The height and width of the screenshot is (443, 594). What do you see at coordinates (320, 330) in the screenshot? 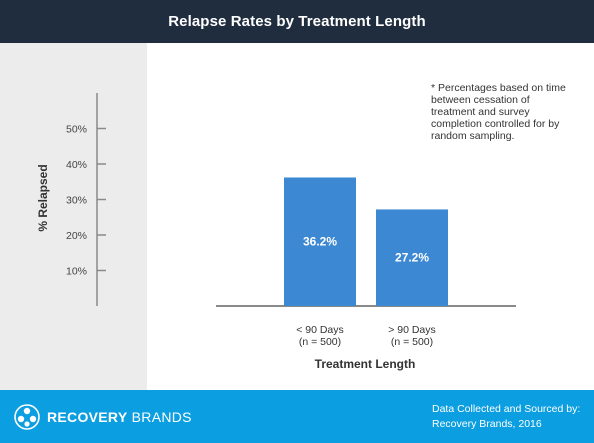
I see `x-tick-label: < 90 Days` at bounding box center [320, 330].